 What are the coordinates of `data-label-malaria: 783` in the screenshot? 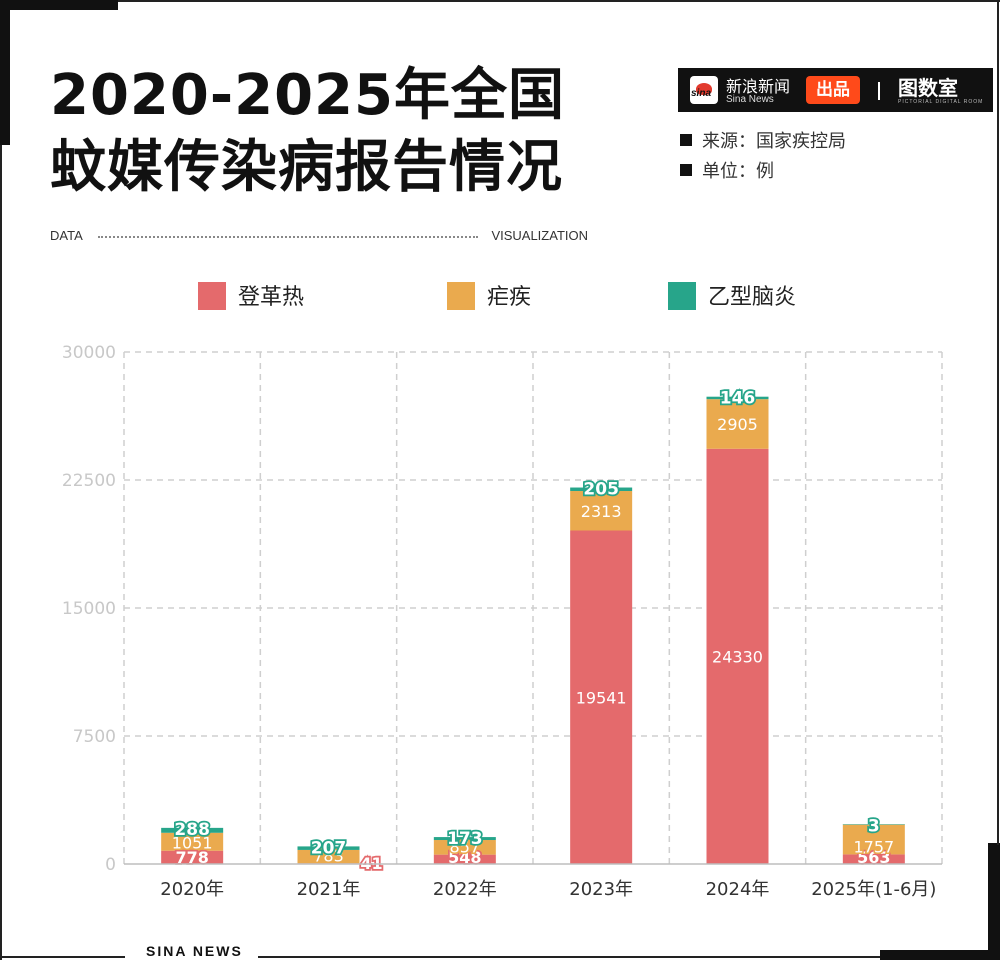 It's located at (328, 855).